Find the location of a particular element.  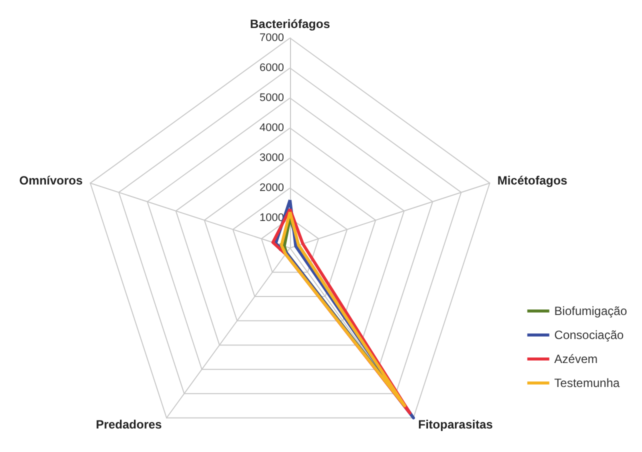

y-tick-label: 7000 is located at coordinates (272, 38).